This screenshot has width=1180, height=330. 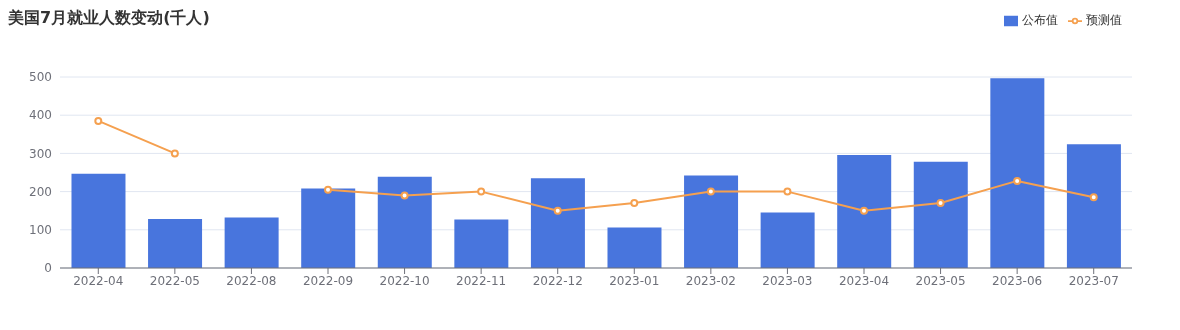 I want to click on y-tick-label: 100, so click(x=40, y=230).